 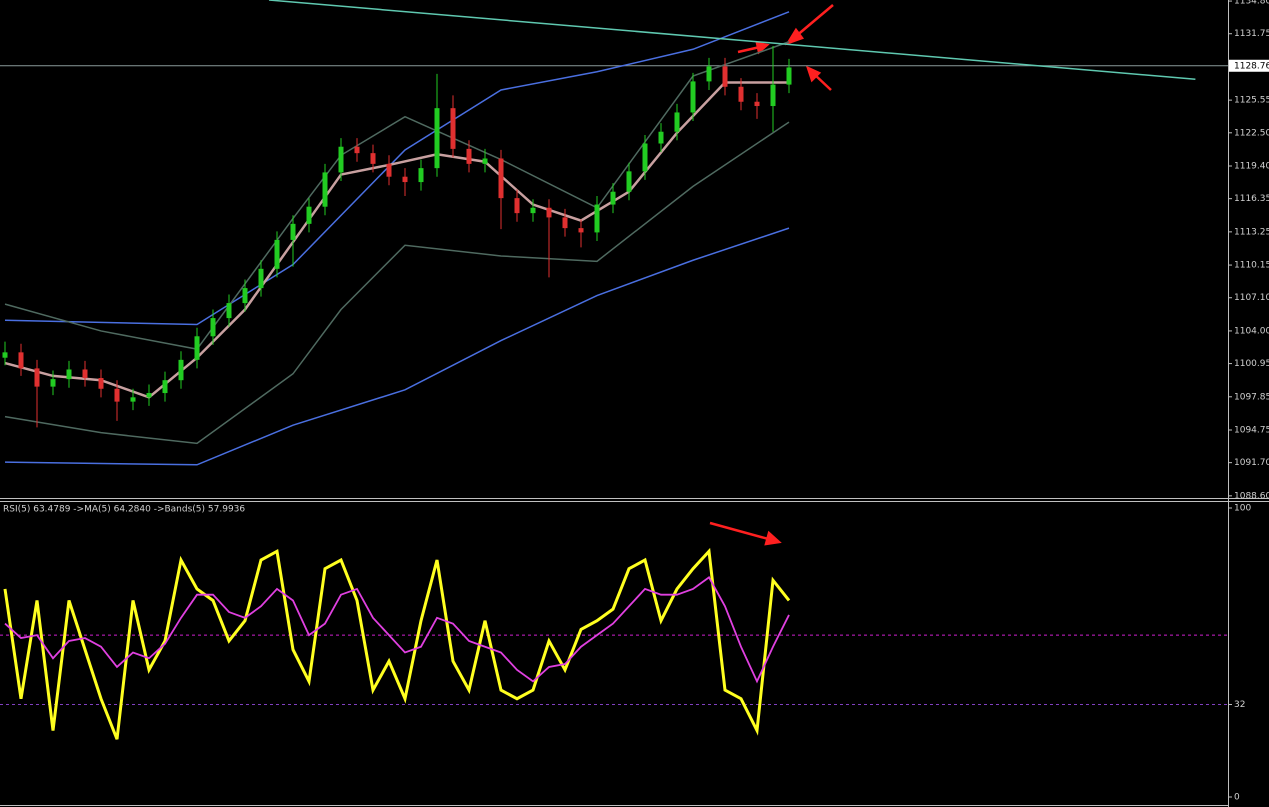 I want to click on current-price-box, so click(x=1249, y=65).